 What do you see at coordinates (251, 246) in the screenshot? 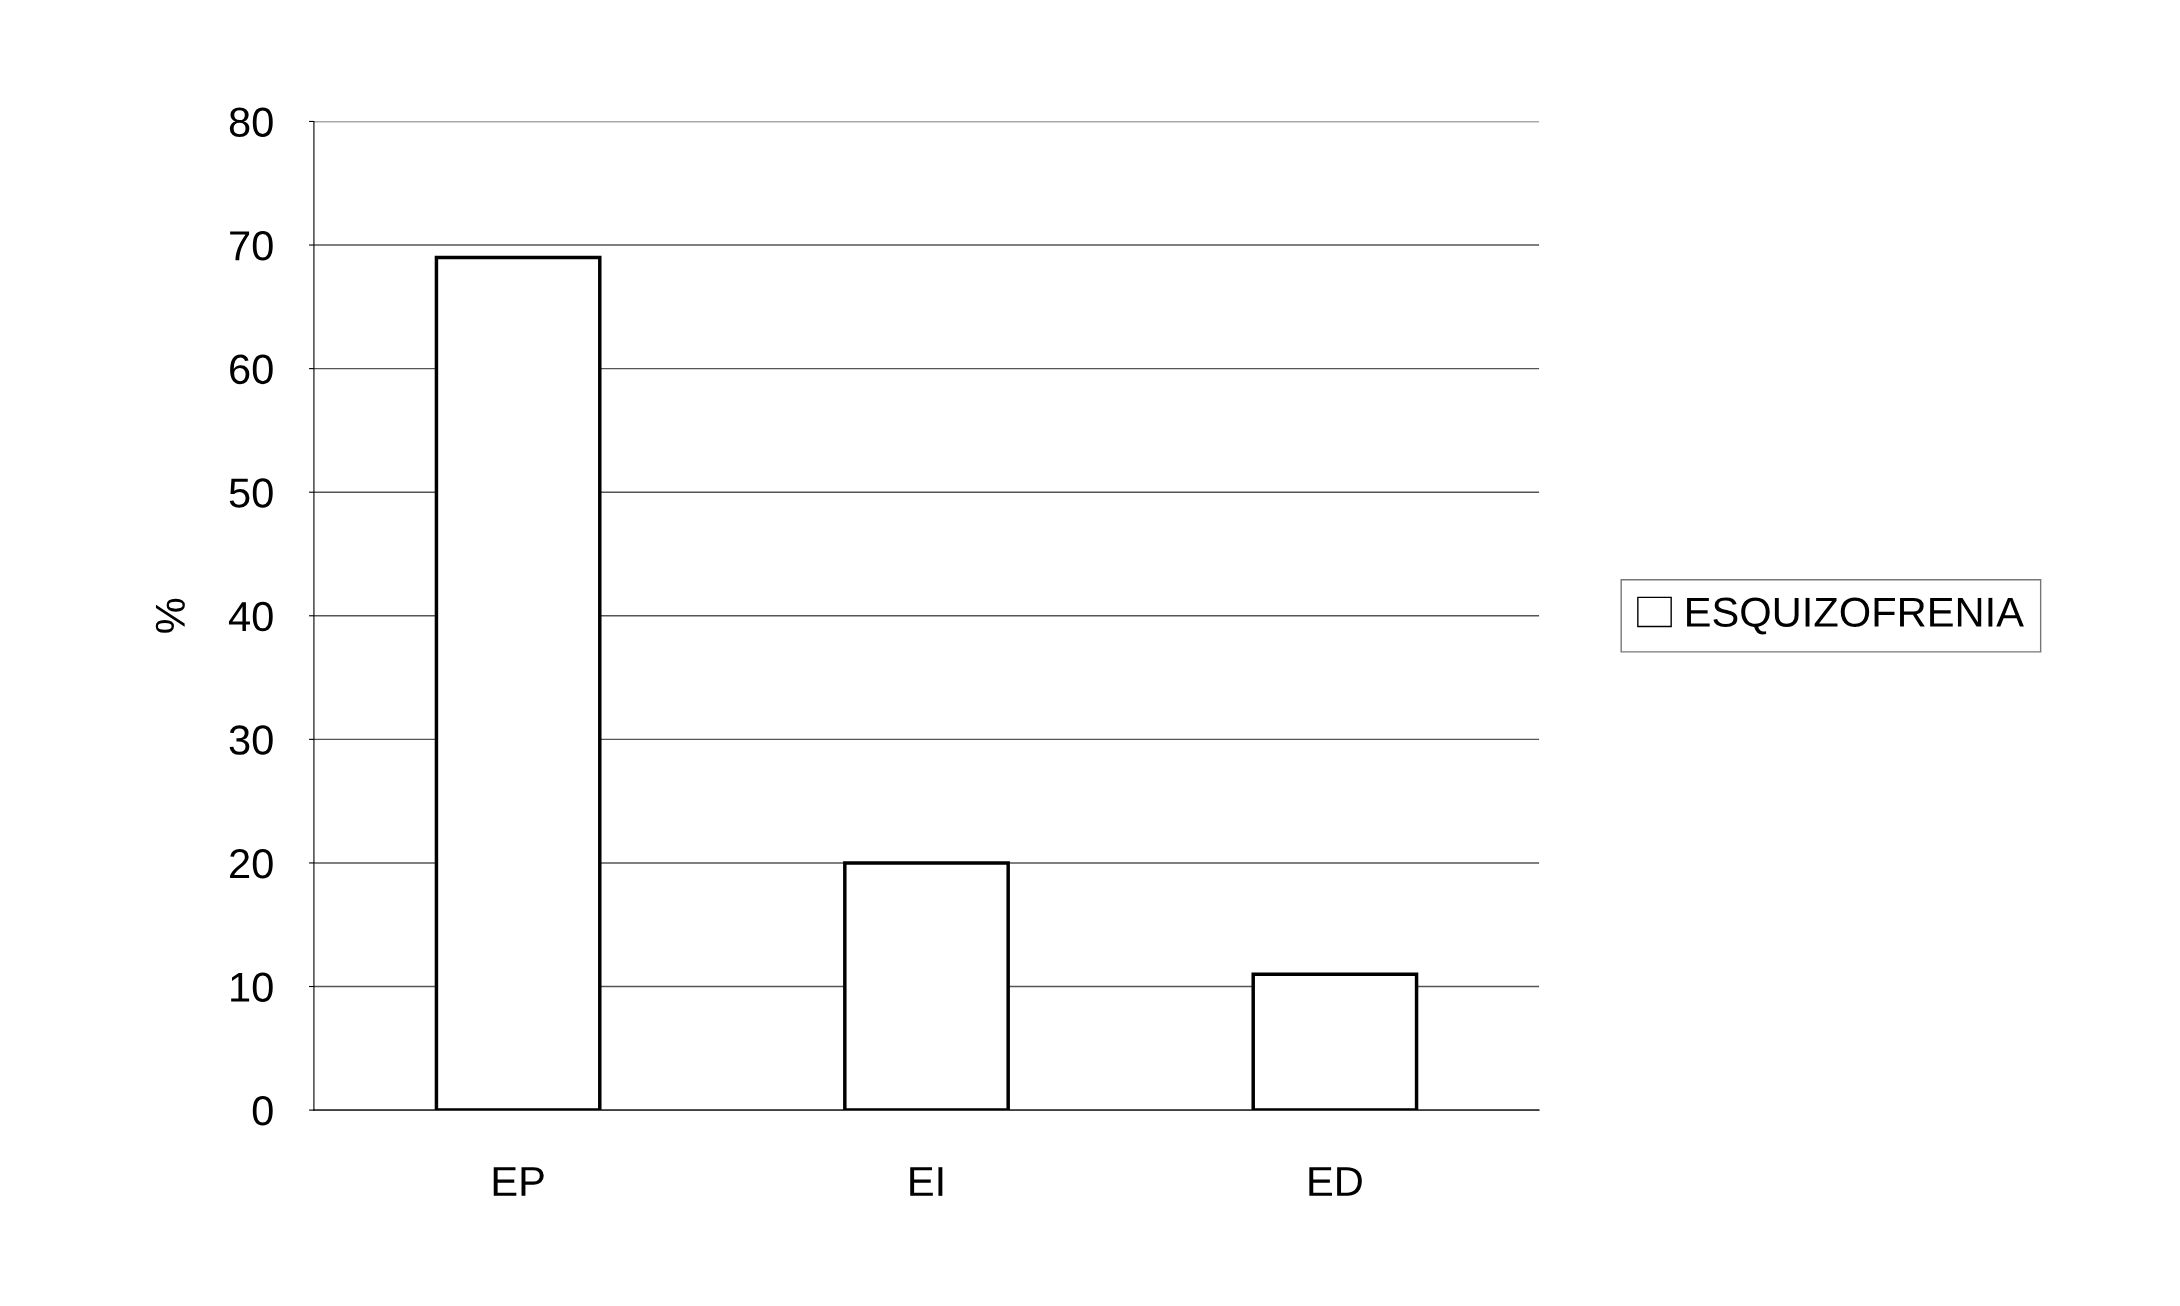
I see `y-tick-label: 70` at bounding box center [251, 246].